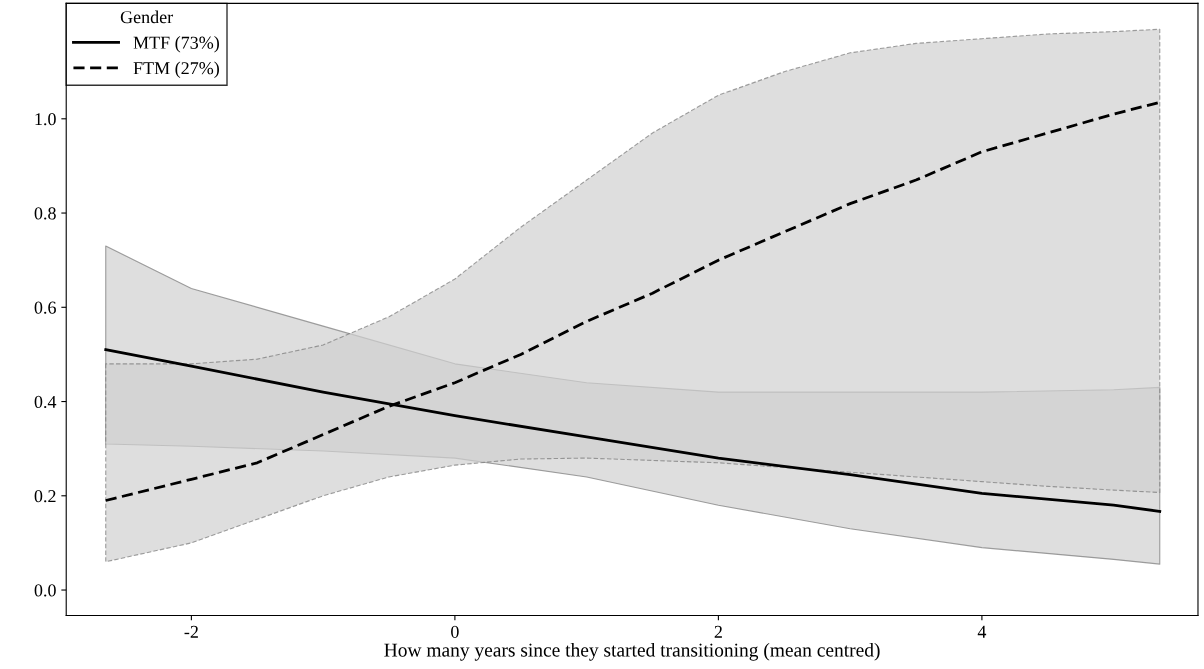 The width and height of the screenshot is (1204, 669). I want to click on y-tick-label: 0.8, so click(45, 213).